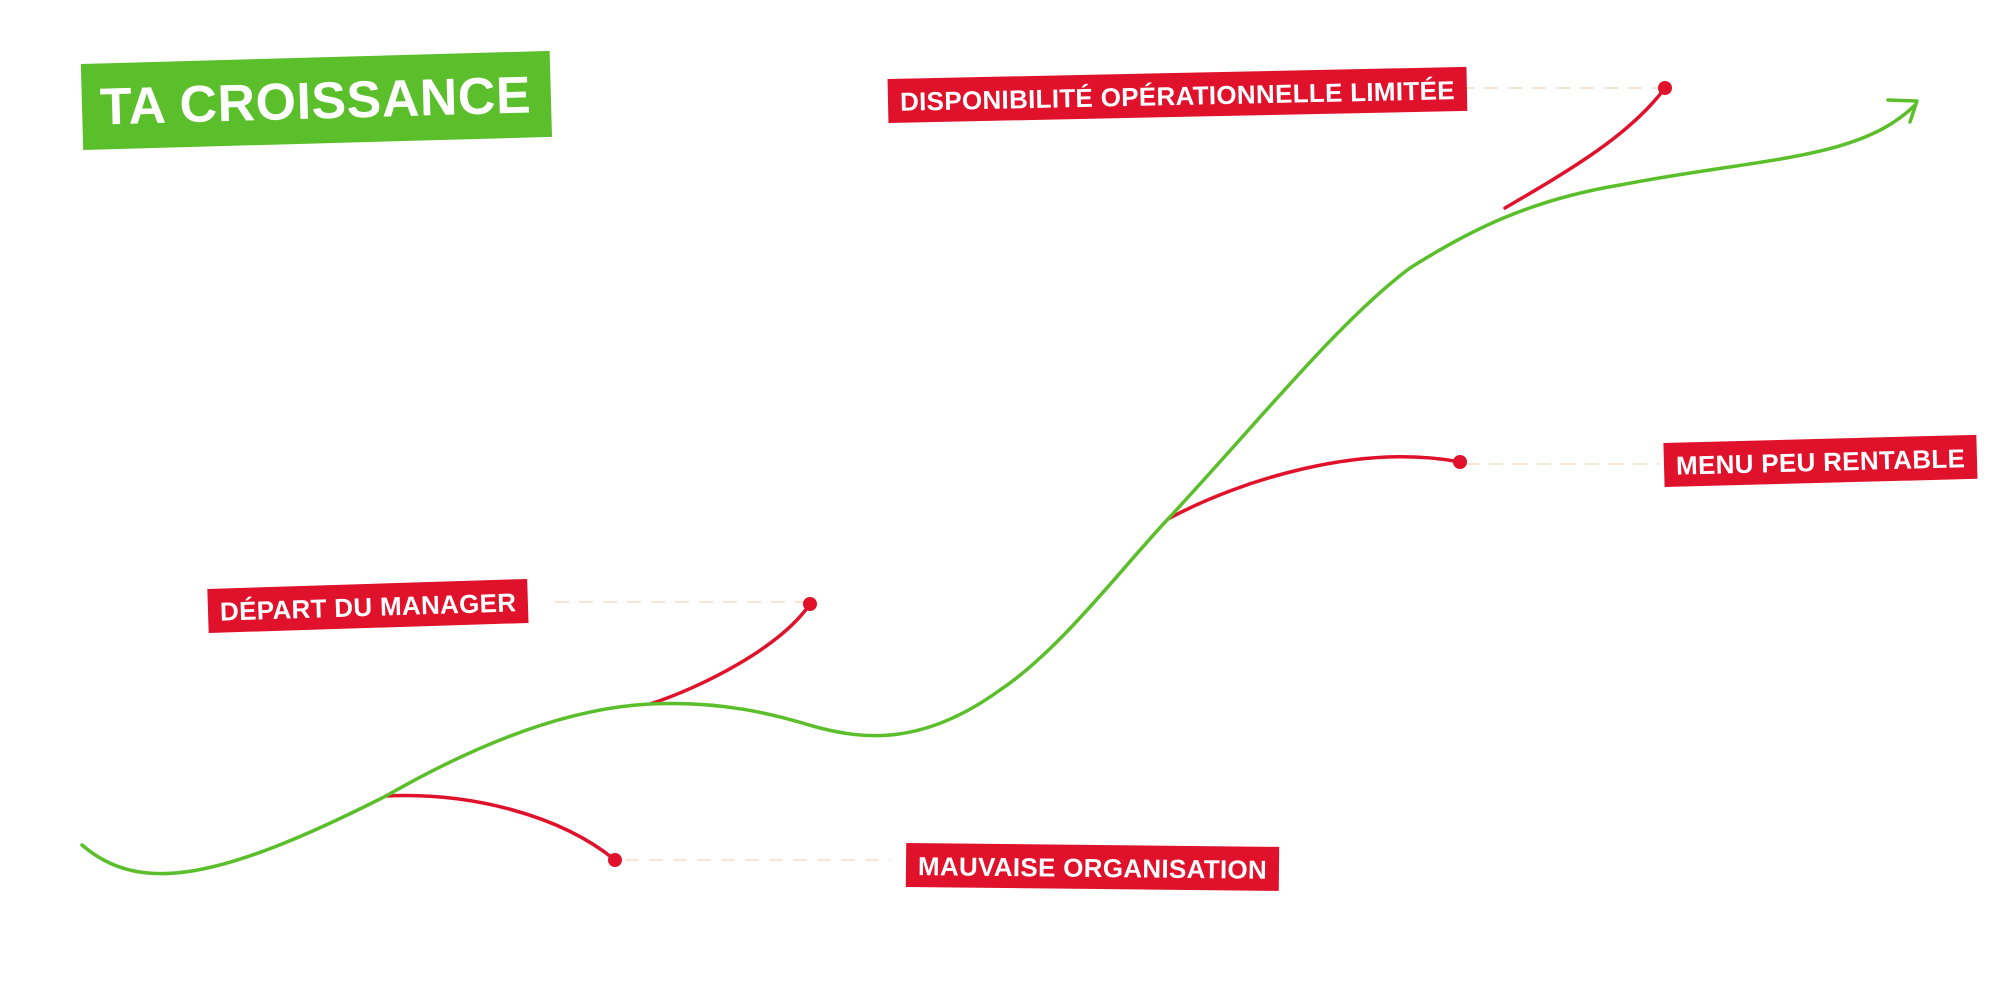  Describe the element at coordinates (1820, 460) in the screenshot. I see `obstacle-label-menu: MENU PEU RENTABLE` at that location.